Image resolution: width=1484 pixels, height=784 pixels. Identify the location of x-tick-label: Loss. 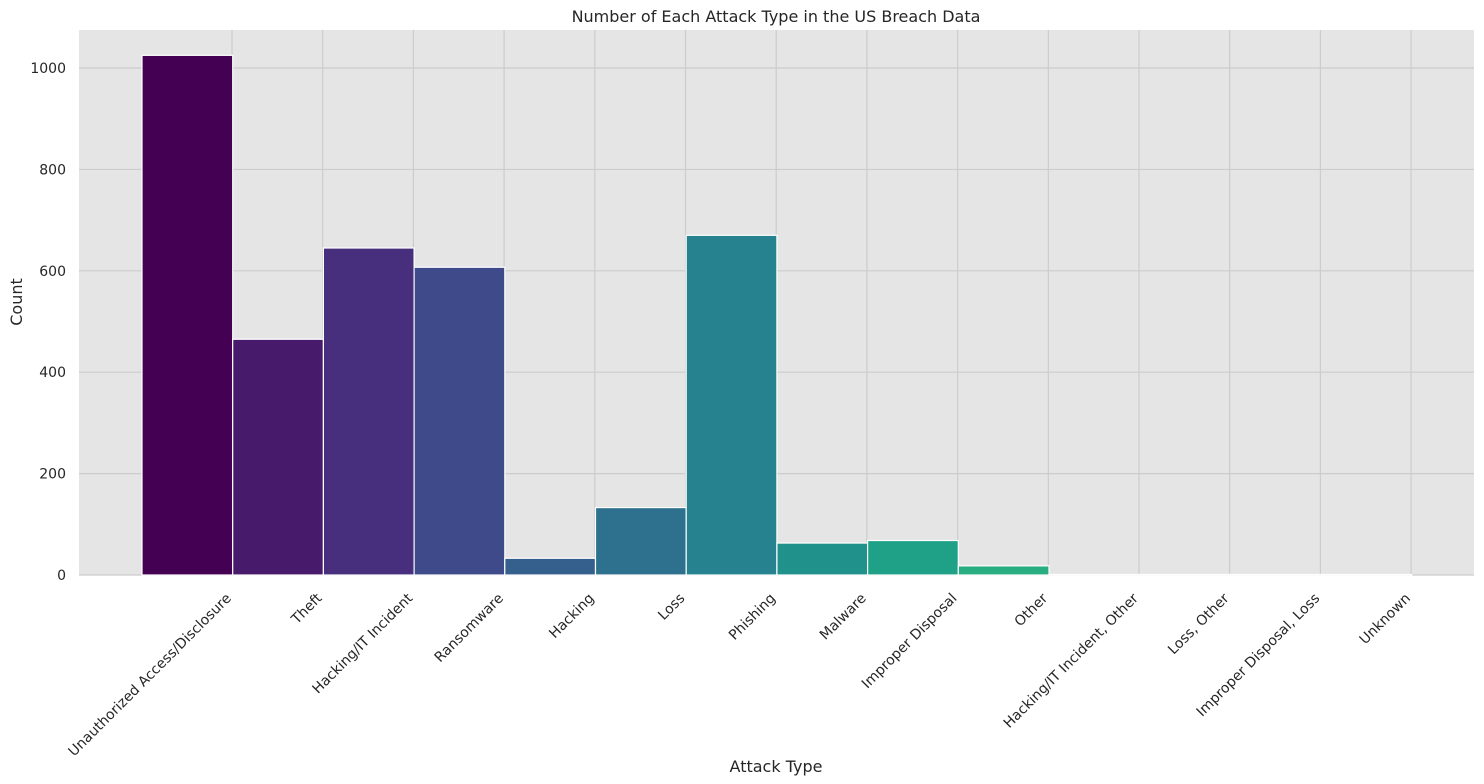
(671, 607).